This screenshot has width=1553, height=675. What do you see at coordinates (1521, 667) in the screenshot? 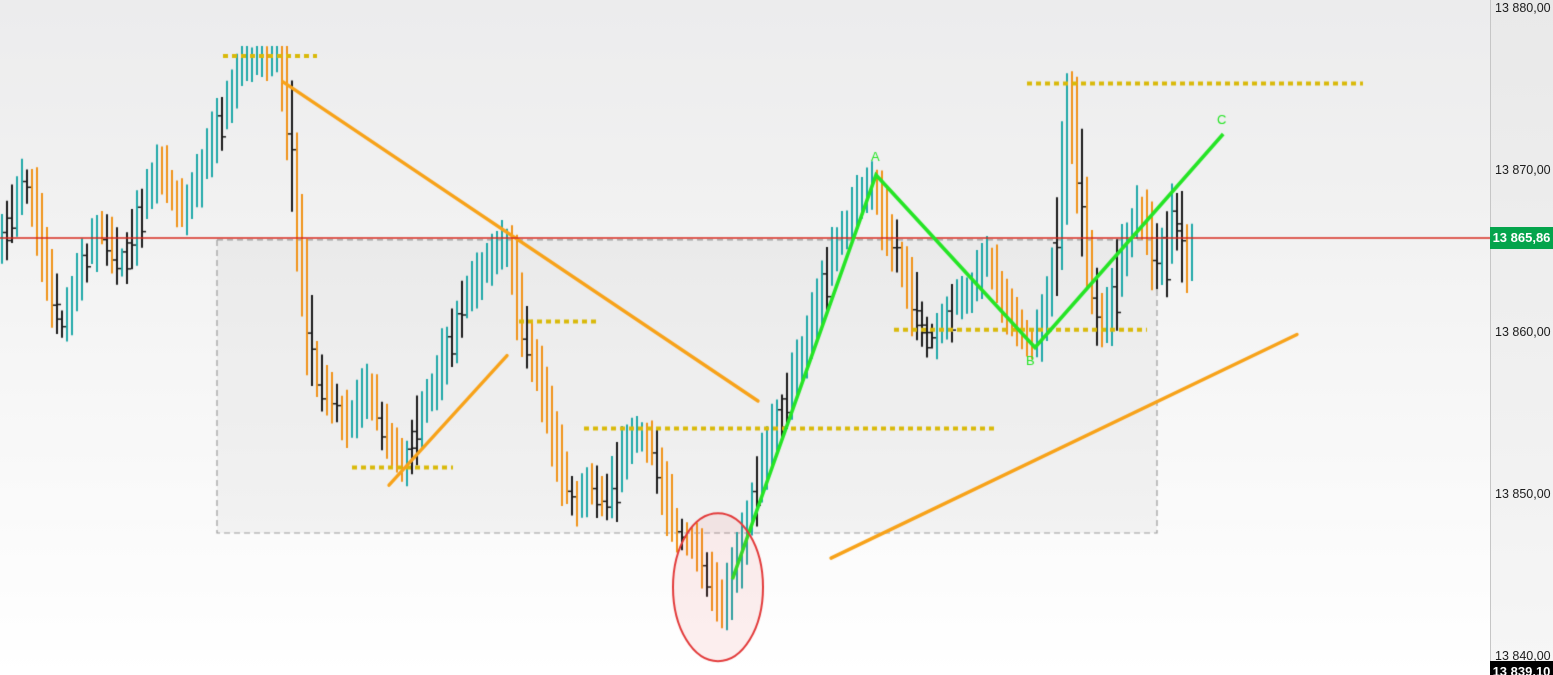
I see `session-low-price-label: 13 839,10` at bounding box center [1521, 667].